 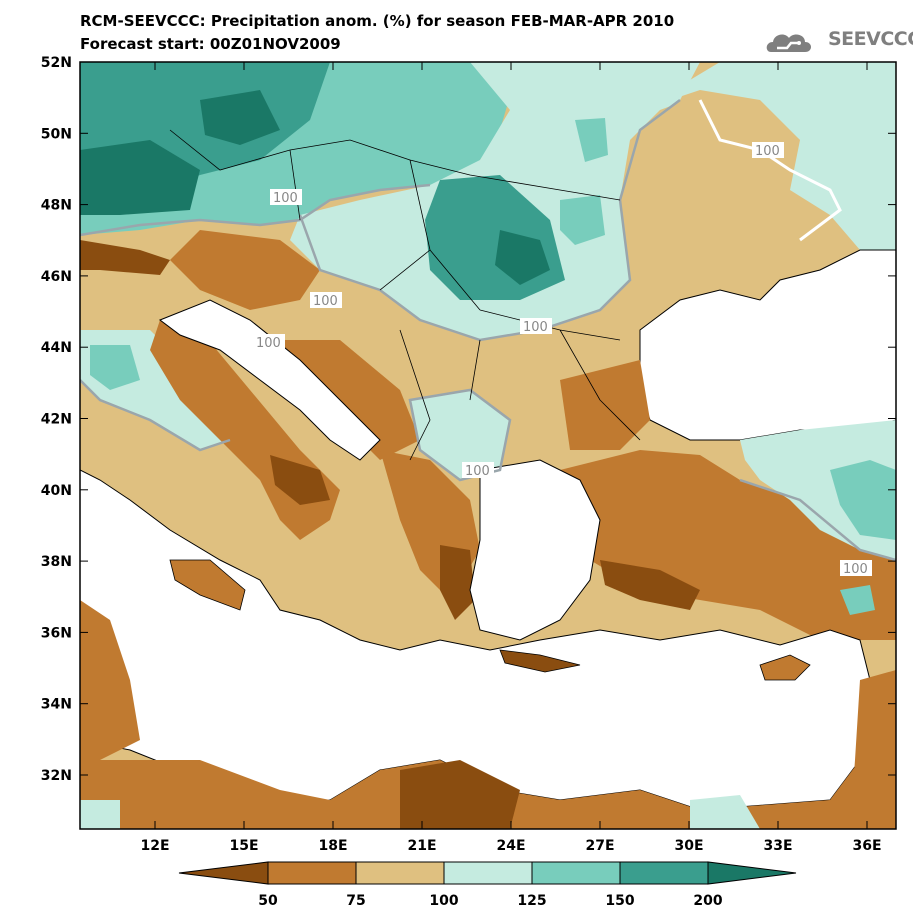 I want to click on extreme-wet-zone-west, so click(x=140, y=177).